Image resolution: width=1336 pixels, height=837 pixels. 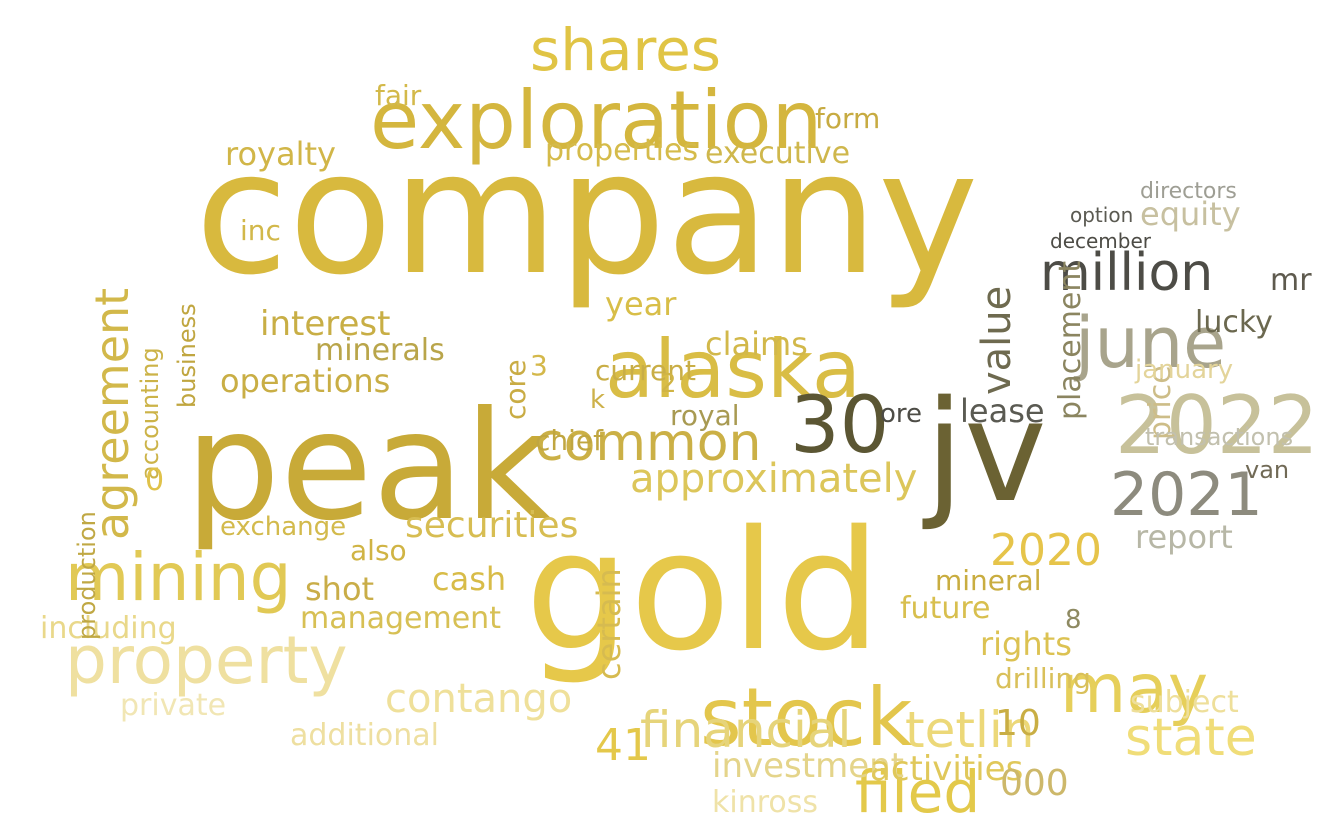 I want to click on word-company: company, so click(x=587, y=214).